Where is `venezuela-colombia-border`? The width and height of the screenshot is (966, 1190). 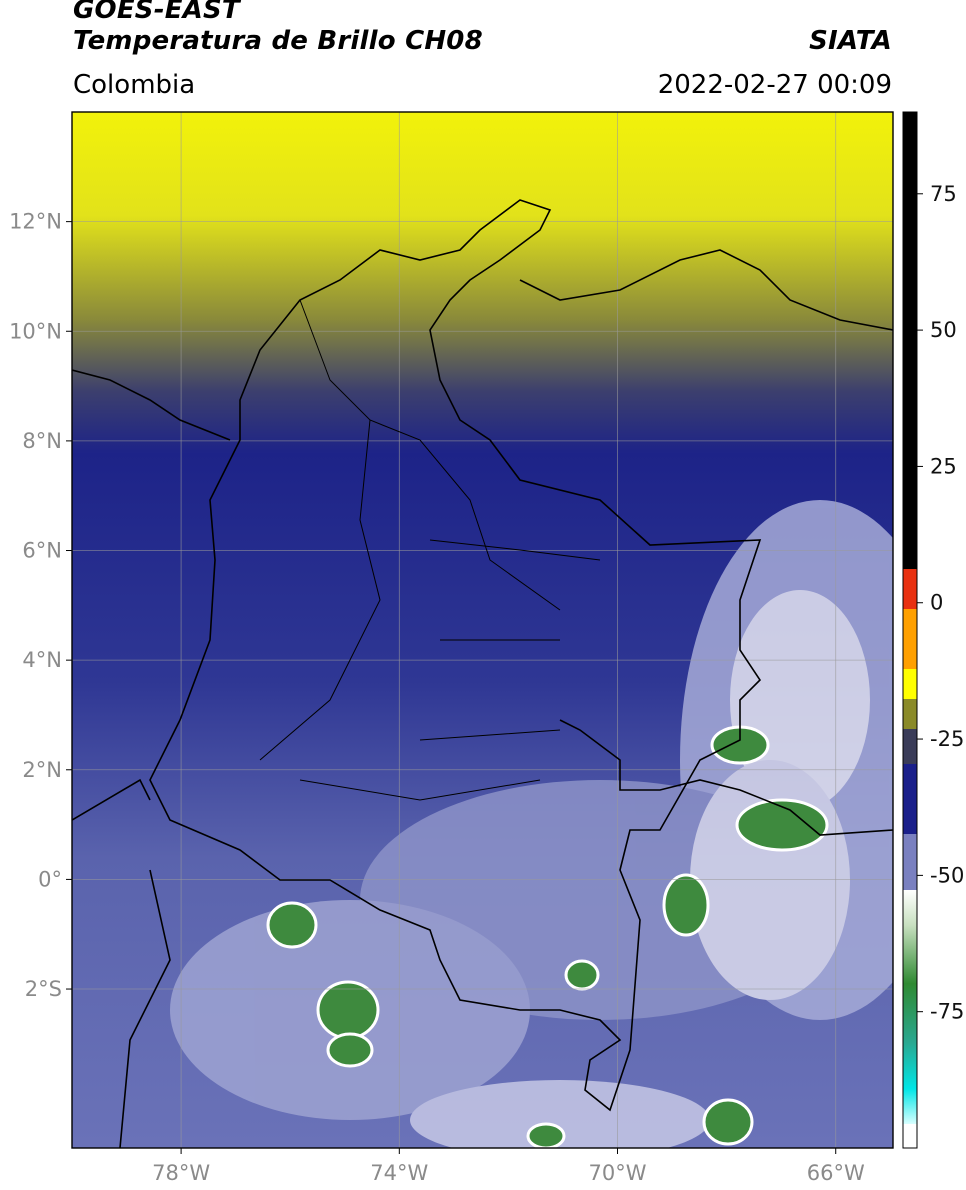
venezuela-colombia-border is located at coordinates (726, 777).